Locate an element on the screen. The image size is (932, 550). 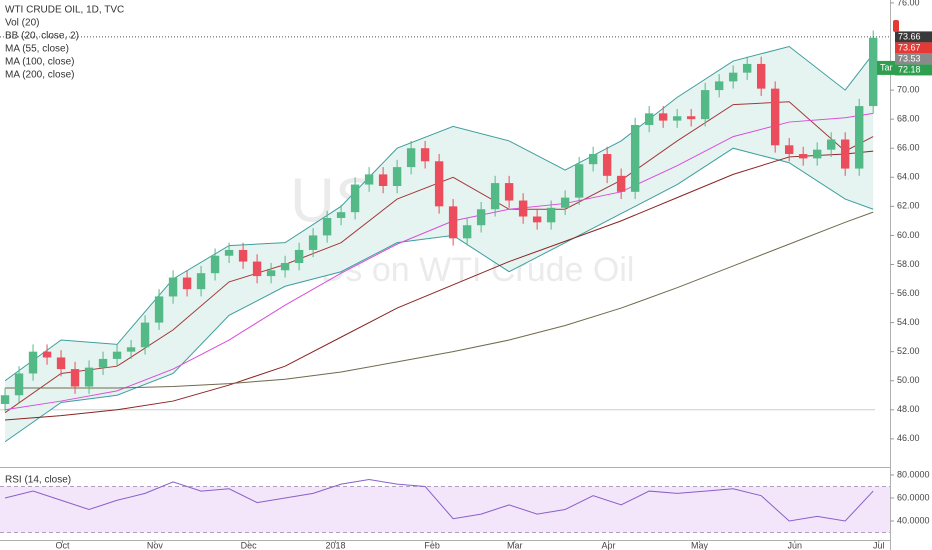
legend-indicator: BB (20, close, 2) is located at coordinates (42, 36).